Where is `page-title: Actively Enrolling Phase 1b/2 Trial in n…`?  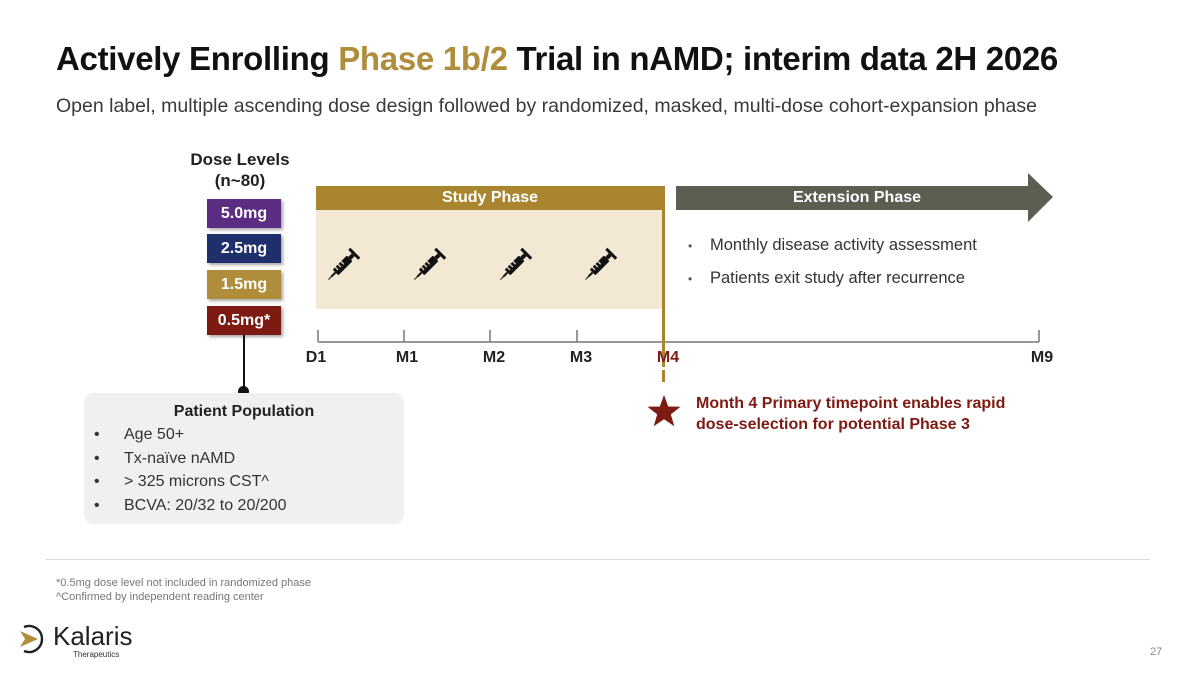
page-title: Actively Enrolling Phase 1b/2 Trial in n… is located at coordinates (557, 59).